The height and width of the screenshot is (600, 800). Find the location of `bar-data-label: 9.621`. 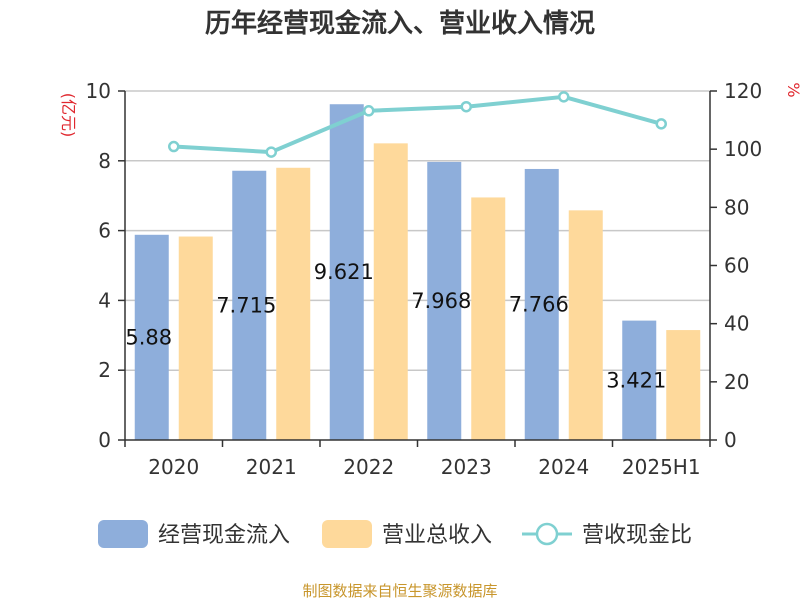

bar-data-label: 9.621 is located at coordinates (344, 272).